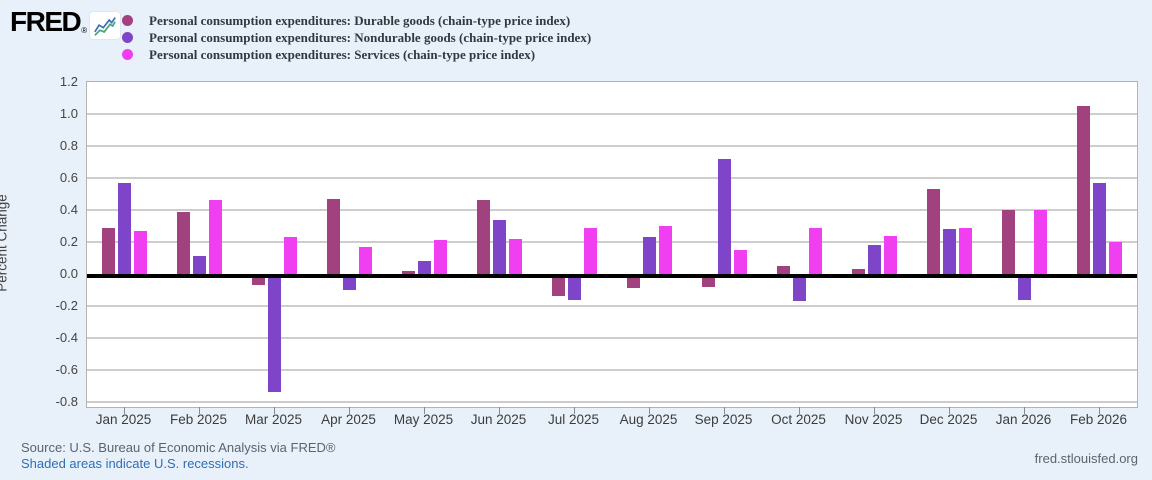 The image size is (1152, 480). I want to click on x-tick-mar-2025, so click(274, 410).